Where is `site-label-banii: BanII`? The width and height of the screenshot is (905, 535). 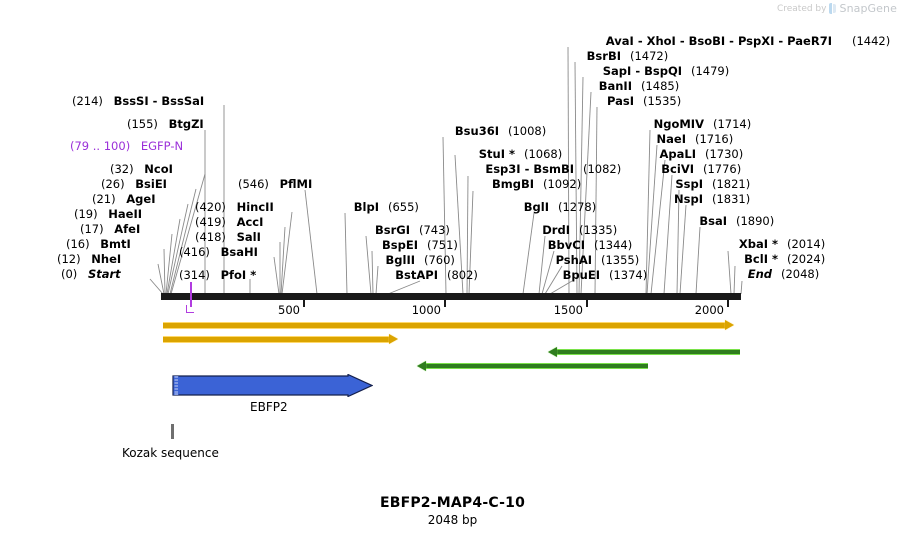 site-label-banii: BanII is located at coordinates (615, 86).